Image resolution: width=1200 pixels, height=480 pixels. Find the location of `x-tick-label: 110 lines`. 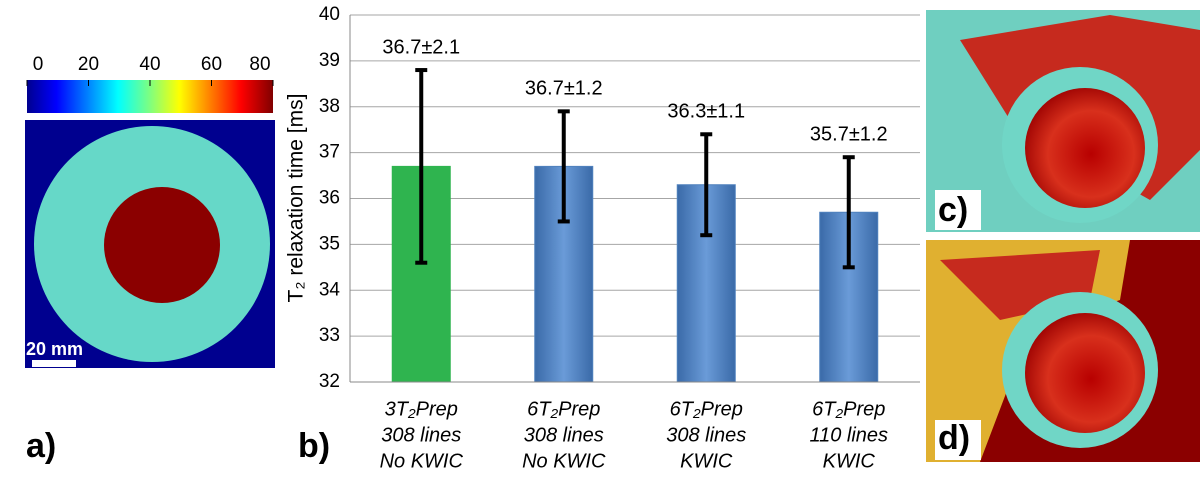

x-tick-label: 110 lines is located at coordinates (848, 435).